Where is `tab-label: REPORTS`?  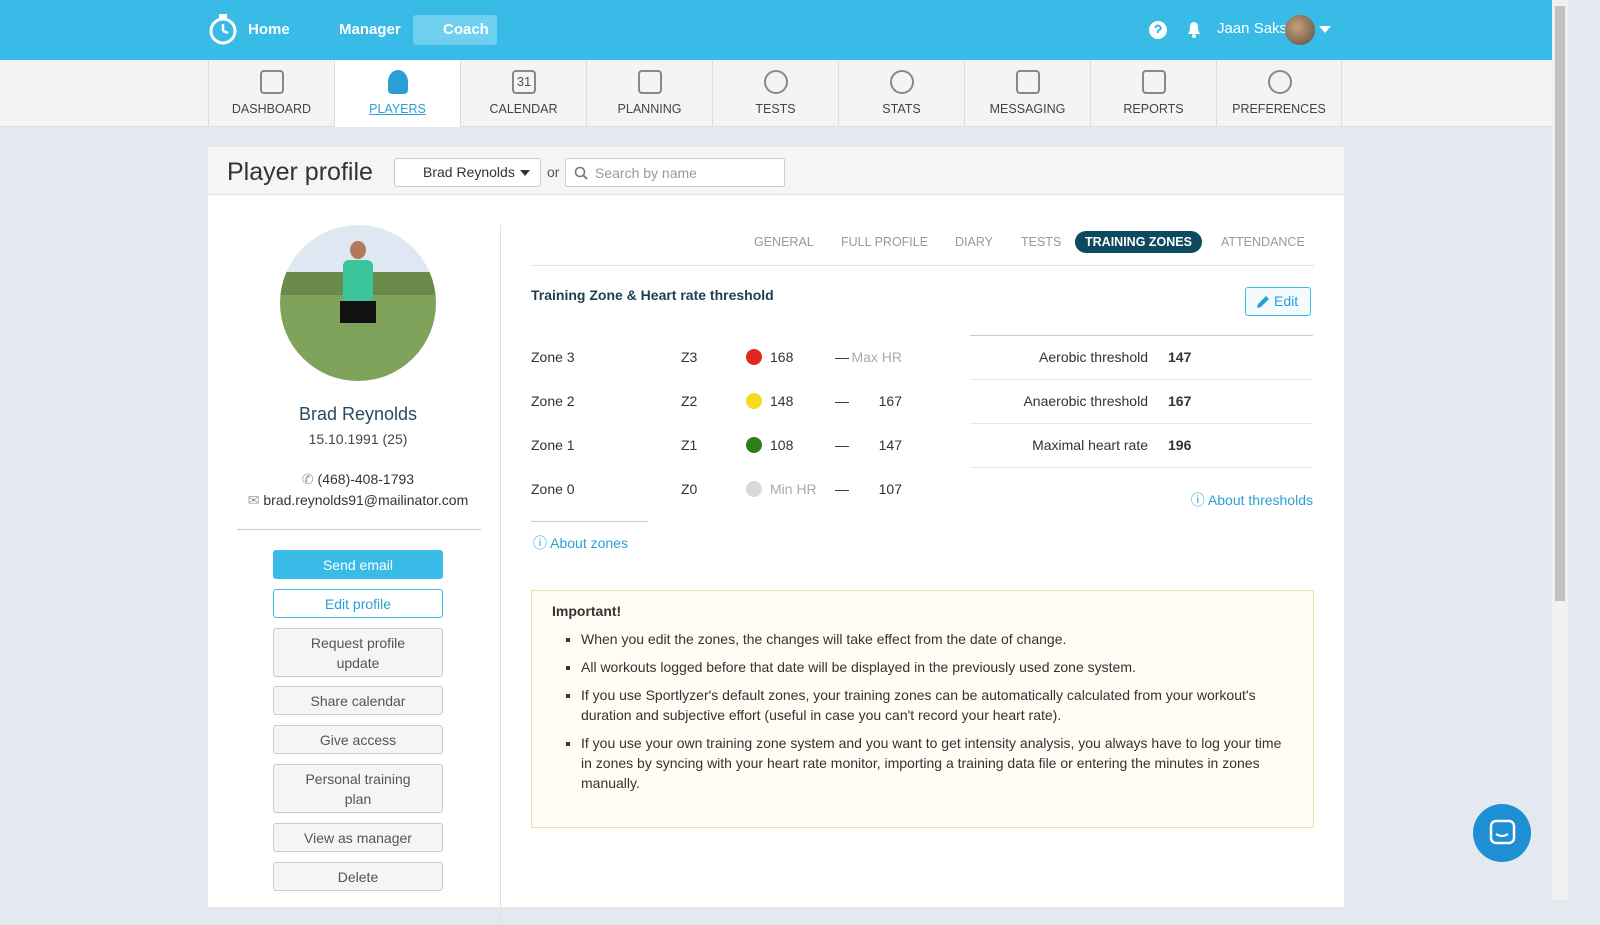 tab-label: REPORTS is located at coordinates (1153, 109).